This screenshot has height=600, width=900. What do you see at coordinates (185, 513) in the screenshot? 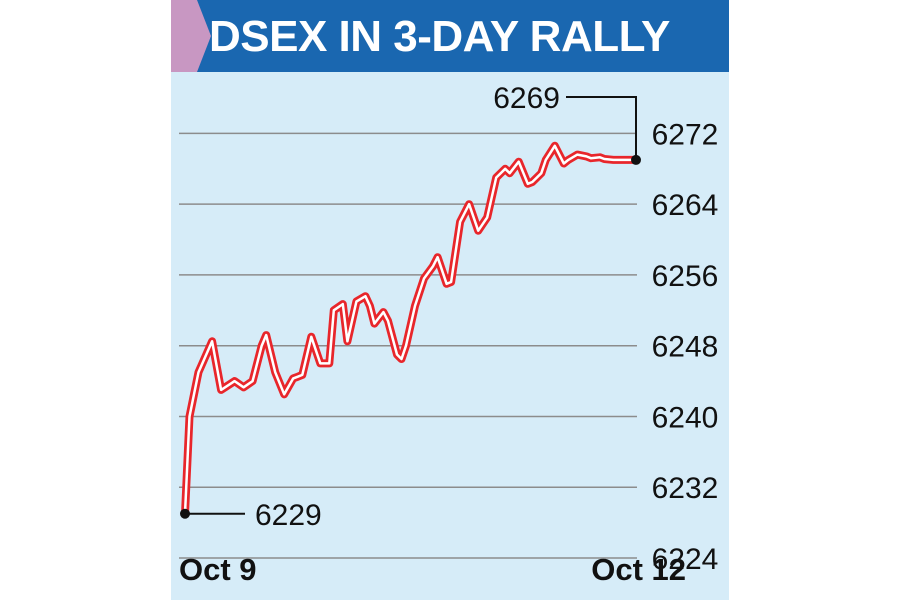
I see `start-point-marker` at bounding box center [185, 513].